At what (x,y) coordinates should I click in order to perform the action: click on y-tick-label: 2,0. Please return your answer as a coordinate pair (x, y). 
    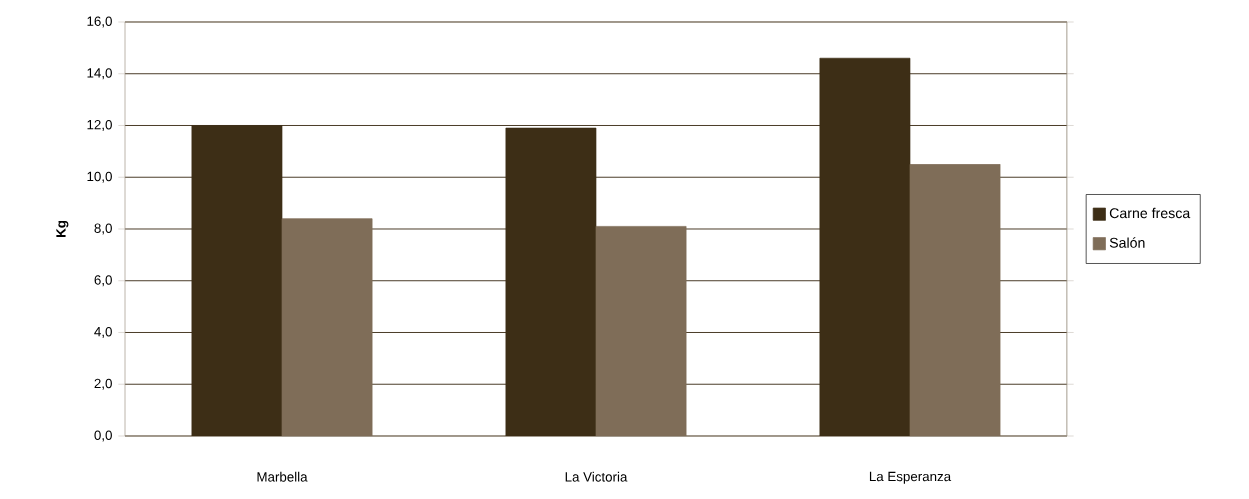
    Looking at the image, I should click on (103, 384).